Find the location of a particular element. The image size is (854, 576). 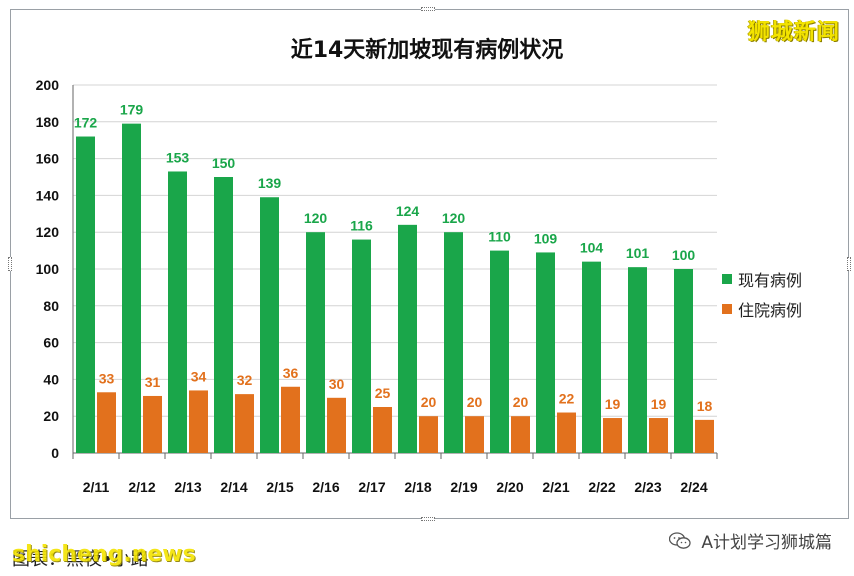

x-tick-label: 2/17 is located at coordinates (371, 487).